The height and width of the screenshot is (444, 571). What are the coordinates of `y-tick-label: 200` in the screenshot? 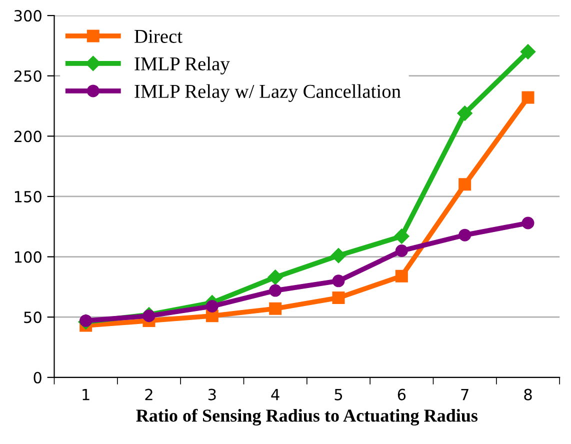 It's located at (28, 136).